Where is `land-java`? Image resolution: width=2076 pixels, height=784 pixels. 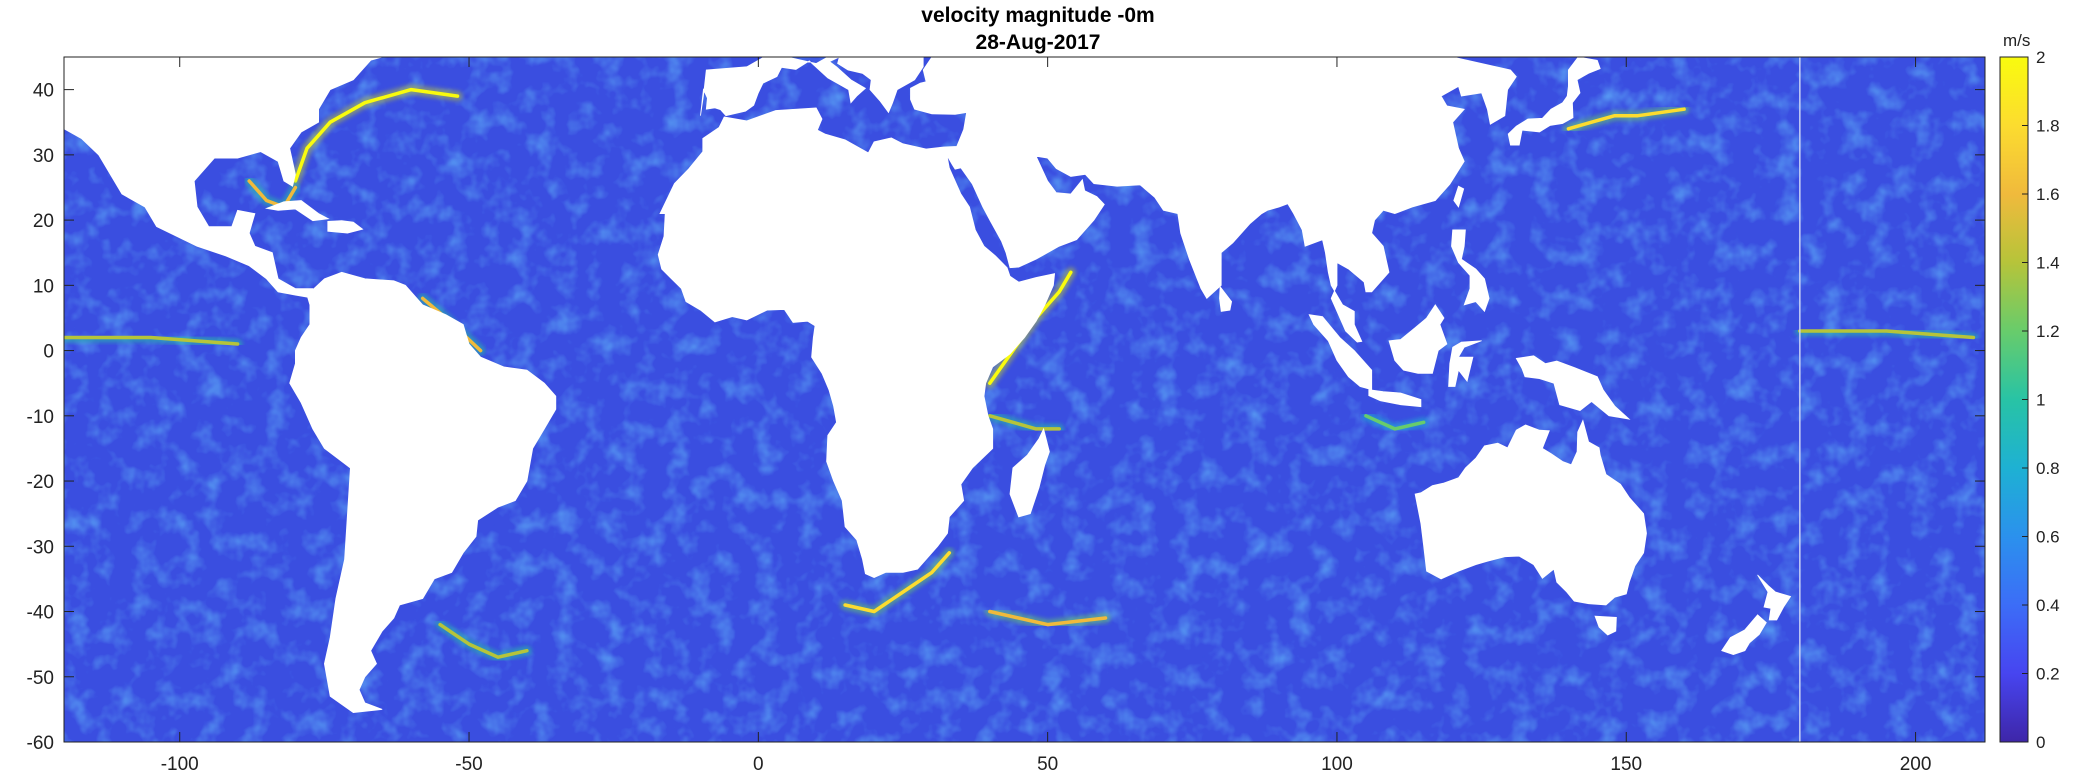
land-java is located at coordinates (1395, 398).